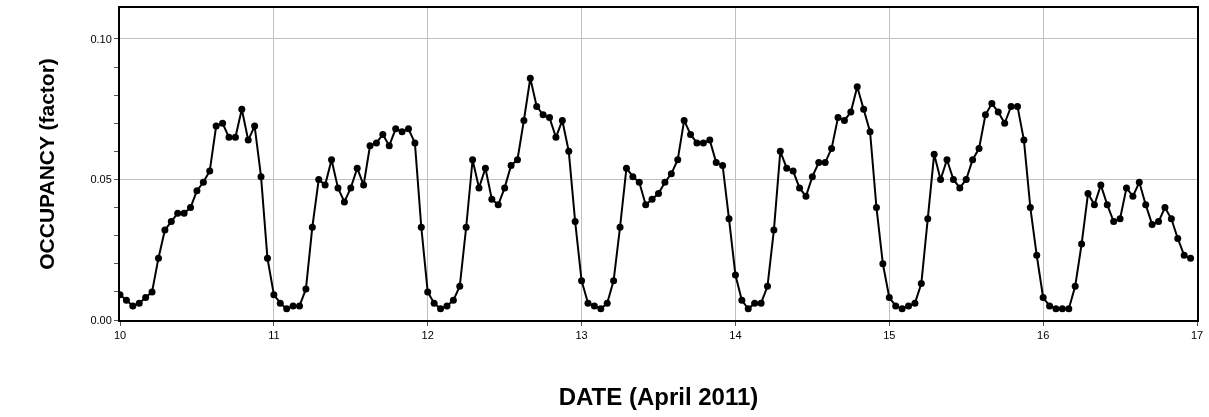 This screenshot has width=1209, height=417. I want to click on x-tick-label: 12, so click(427, 335).